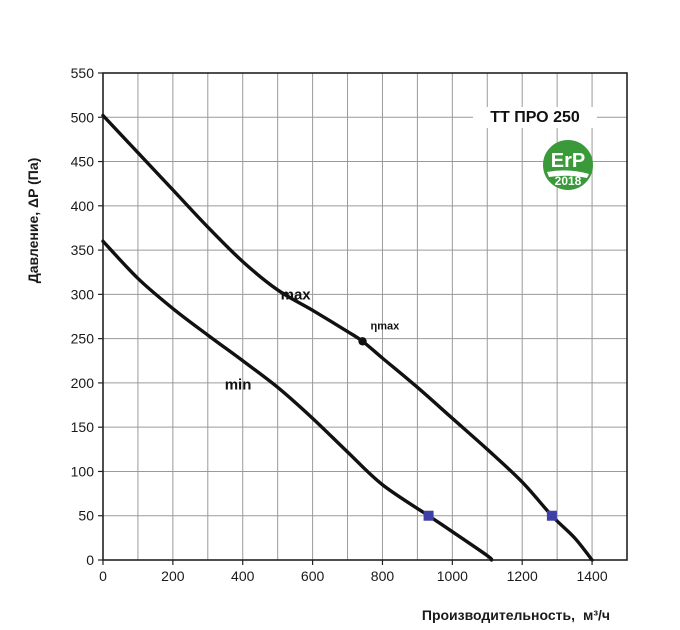  Describe the element at coordinates (83, 294) in the screenshot. I see `y-tick-label: 300` at that location.